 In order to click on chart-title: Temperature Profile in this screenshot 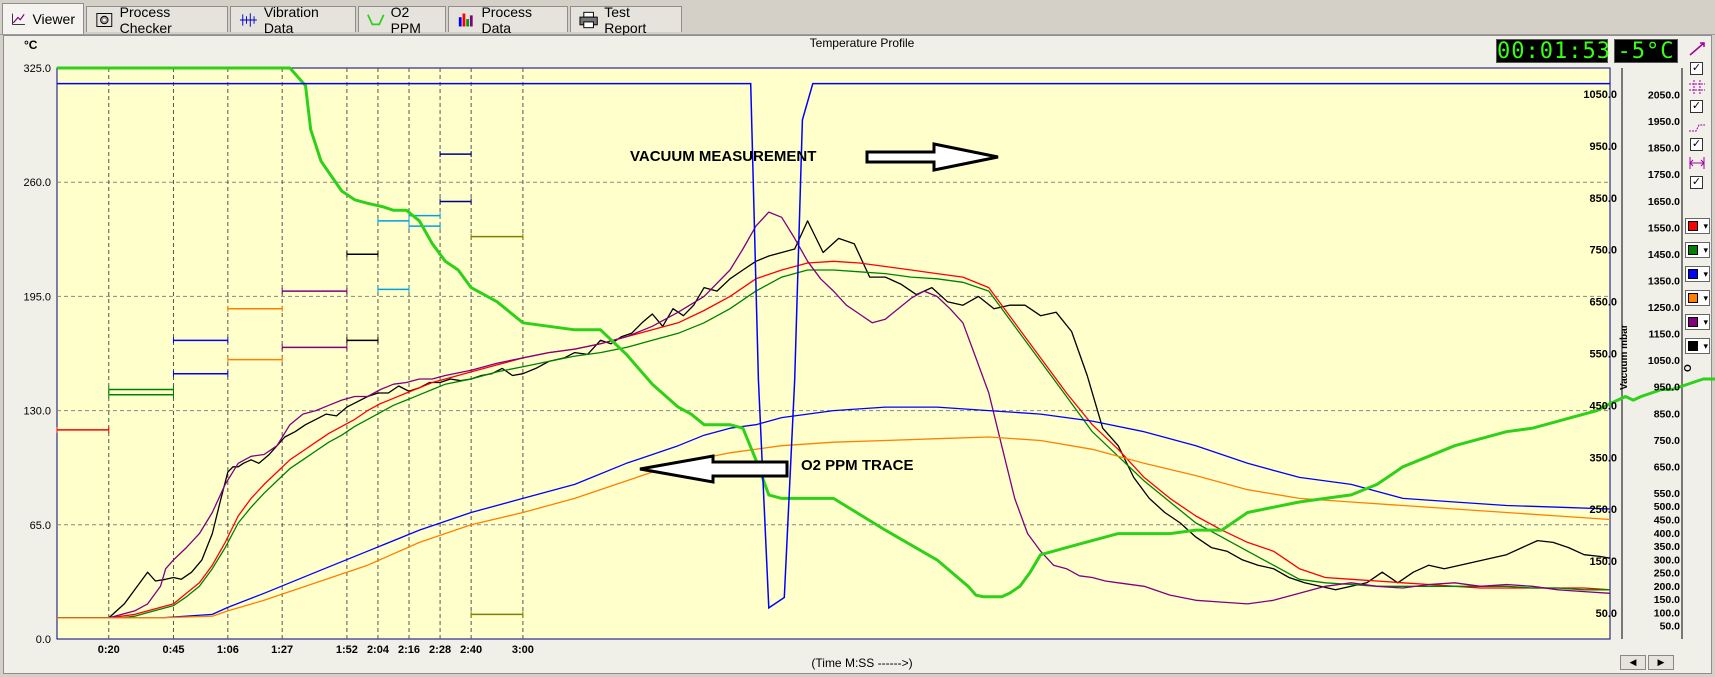, I will do `click(862, 43)`.